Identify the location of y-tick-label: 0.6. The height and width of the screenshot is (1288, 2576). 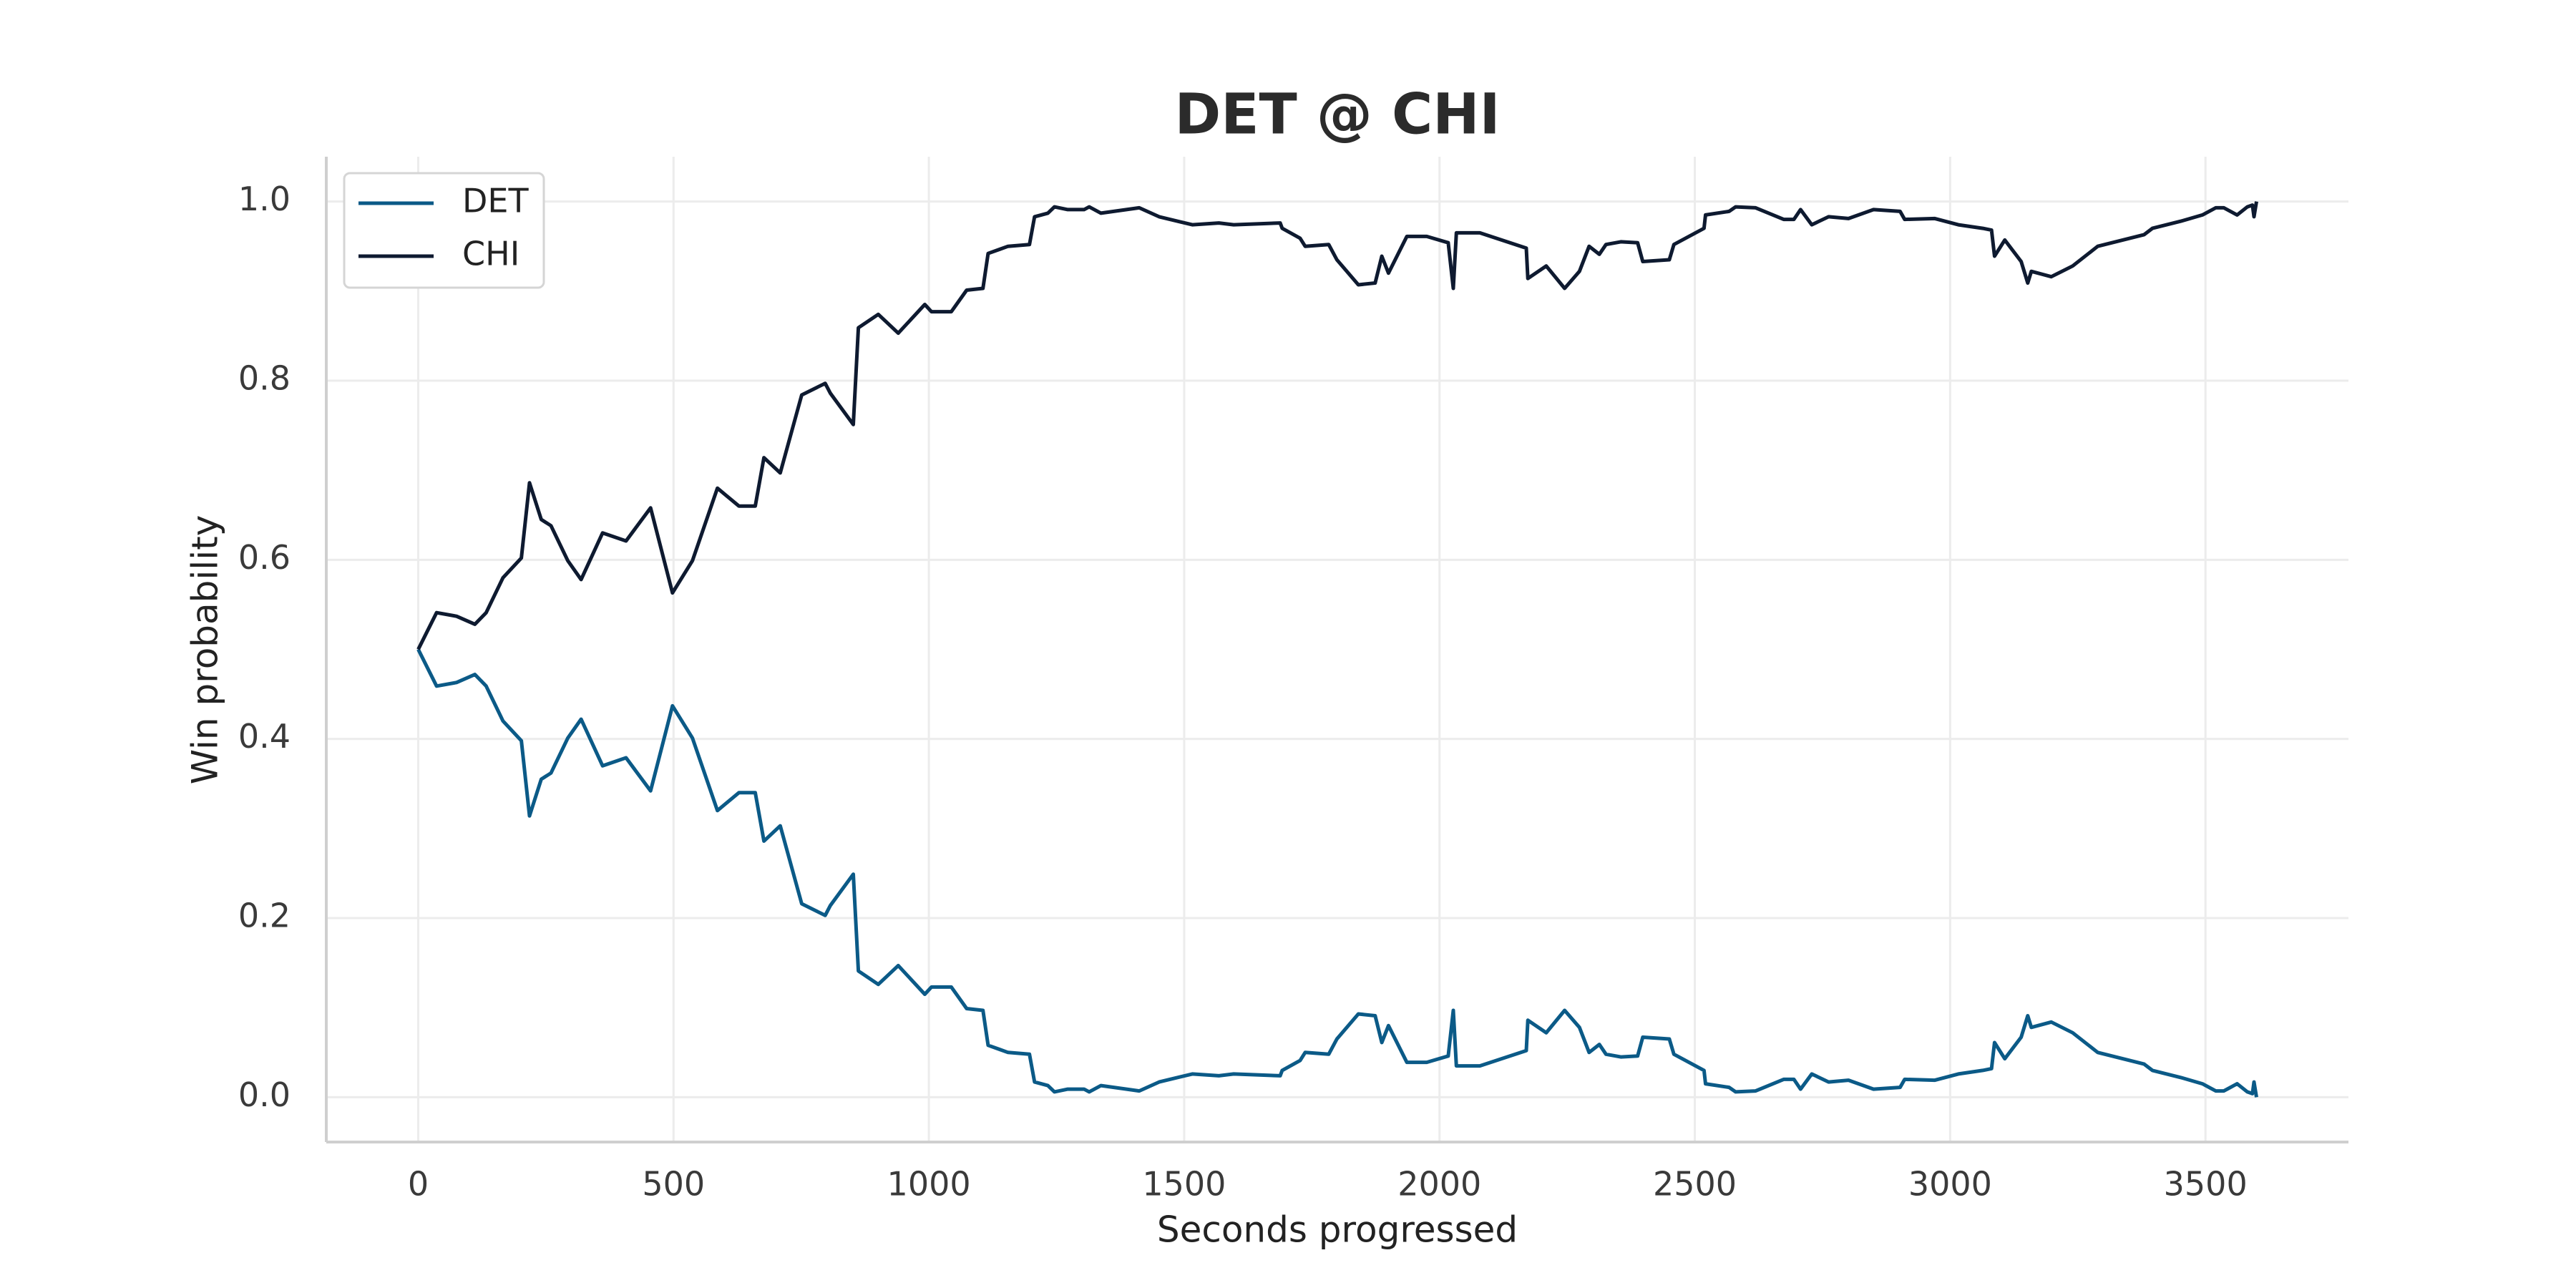
(264, 557).